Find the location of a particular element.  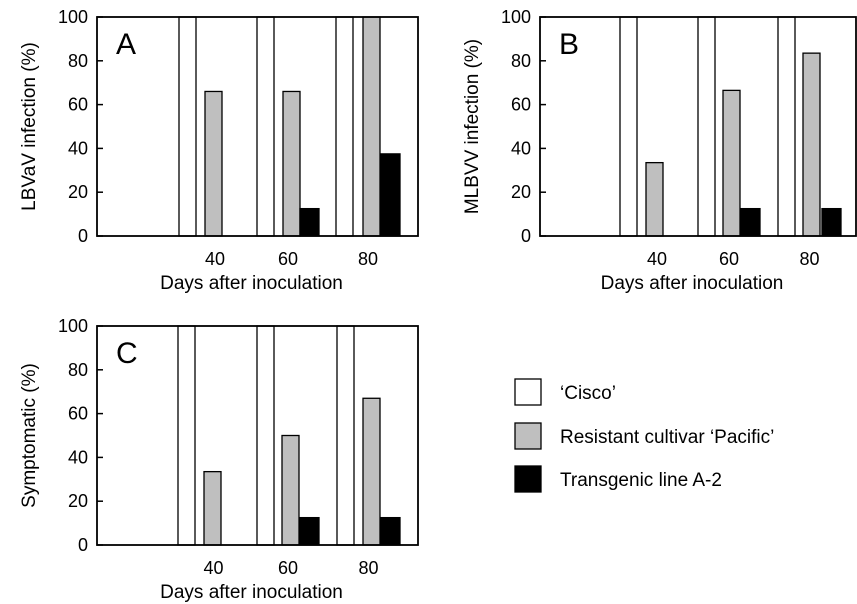

legend-swatch-cisco is located at coordinates (528, 392).